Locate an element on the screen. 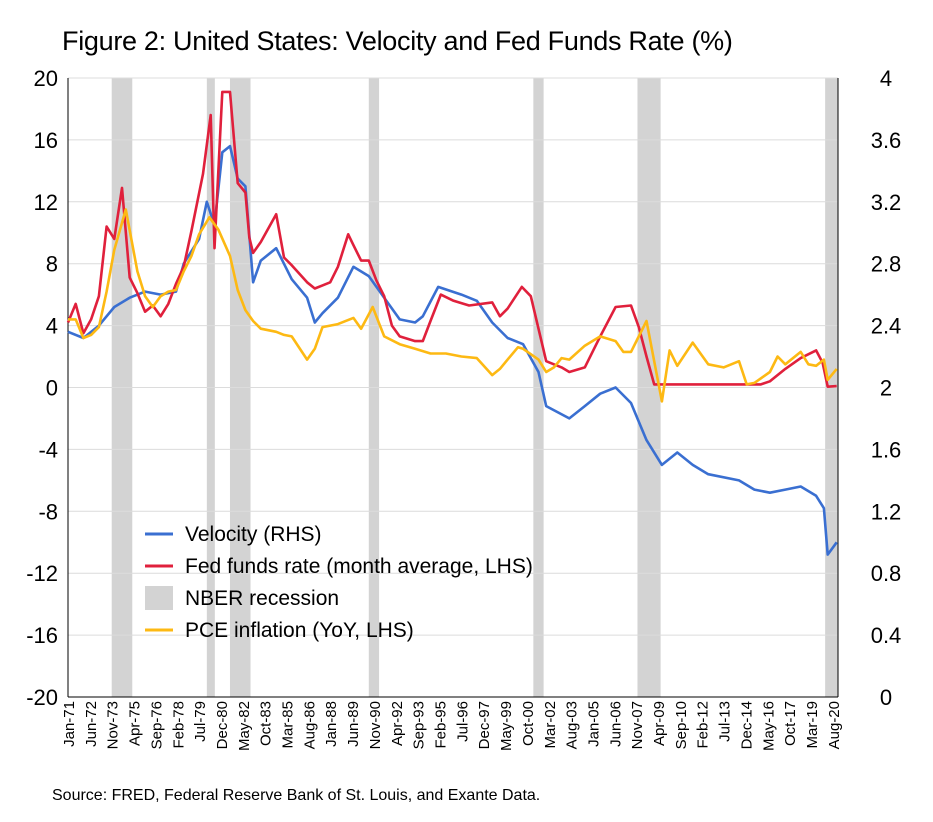 This screenshot has width=933, height=822. y-left-tick-label: 8 is located at coordinates (52, 264).